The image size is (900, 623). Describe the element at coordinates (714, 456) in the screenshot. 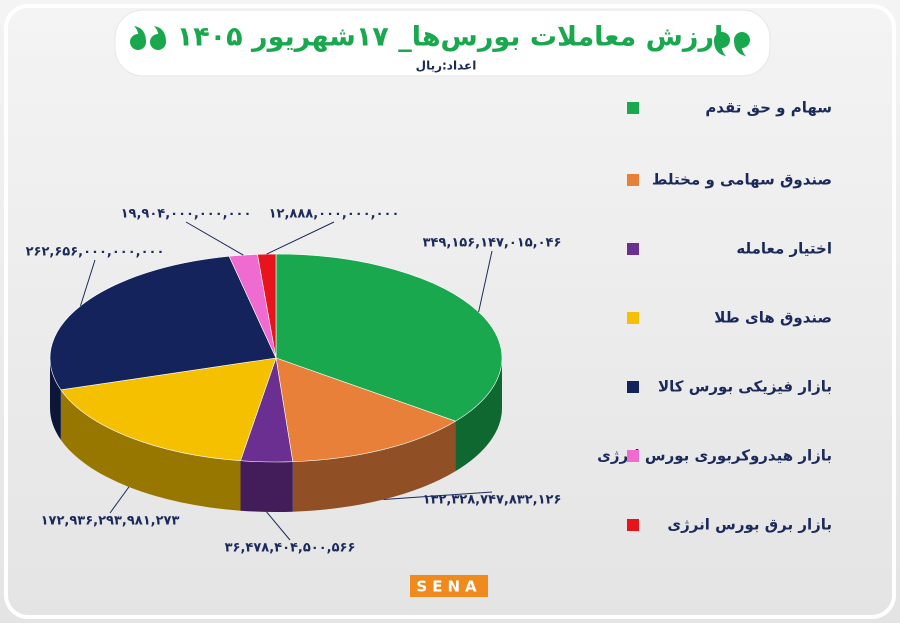

I see `legend-label: بازار هیدروکربوری بورس انرژی` at that location.